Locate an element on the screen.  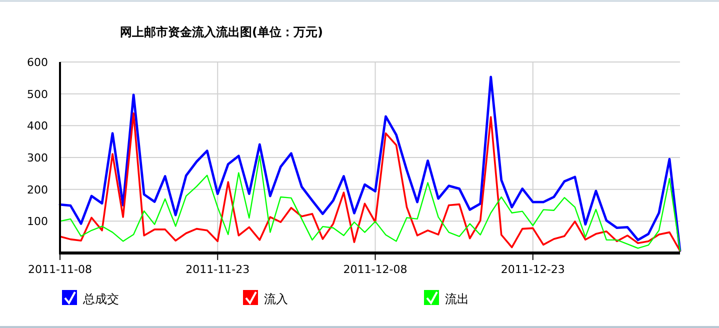
y-tick-label: 500 is located at coordinates (37, 94).